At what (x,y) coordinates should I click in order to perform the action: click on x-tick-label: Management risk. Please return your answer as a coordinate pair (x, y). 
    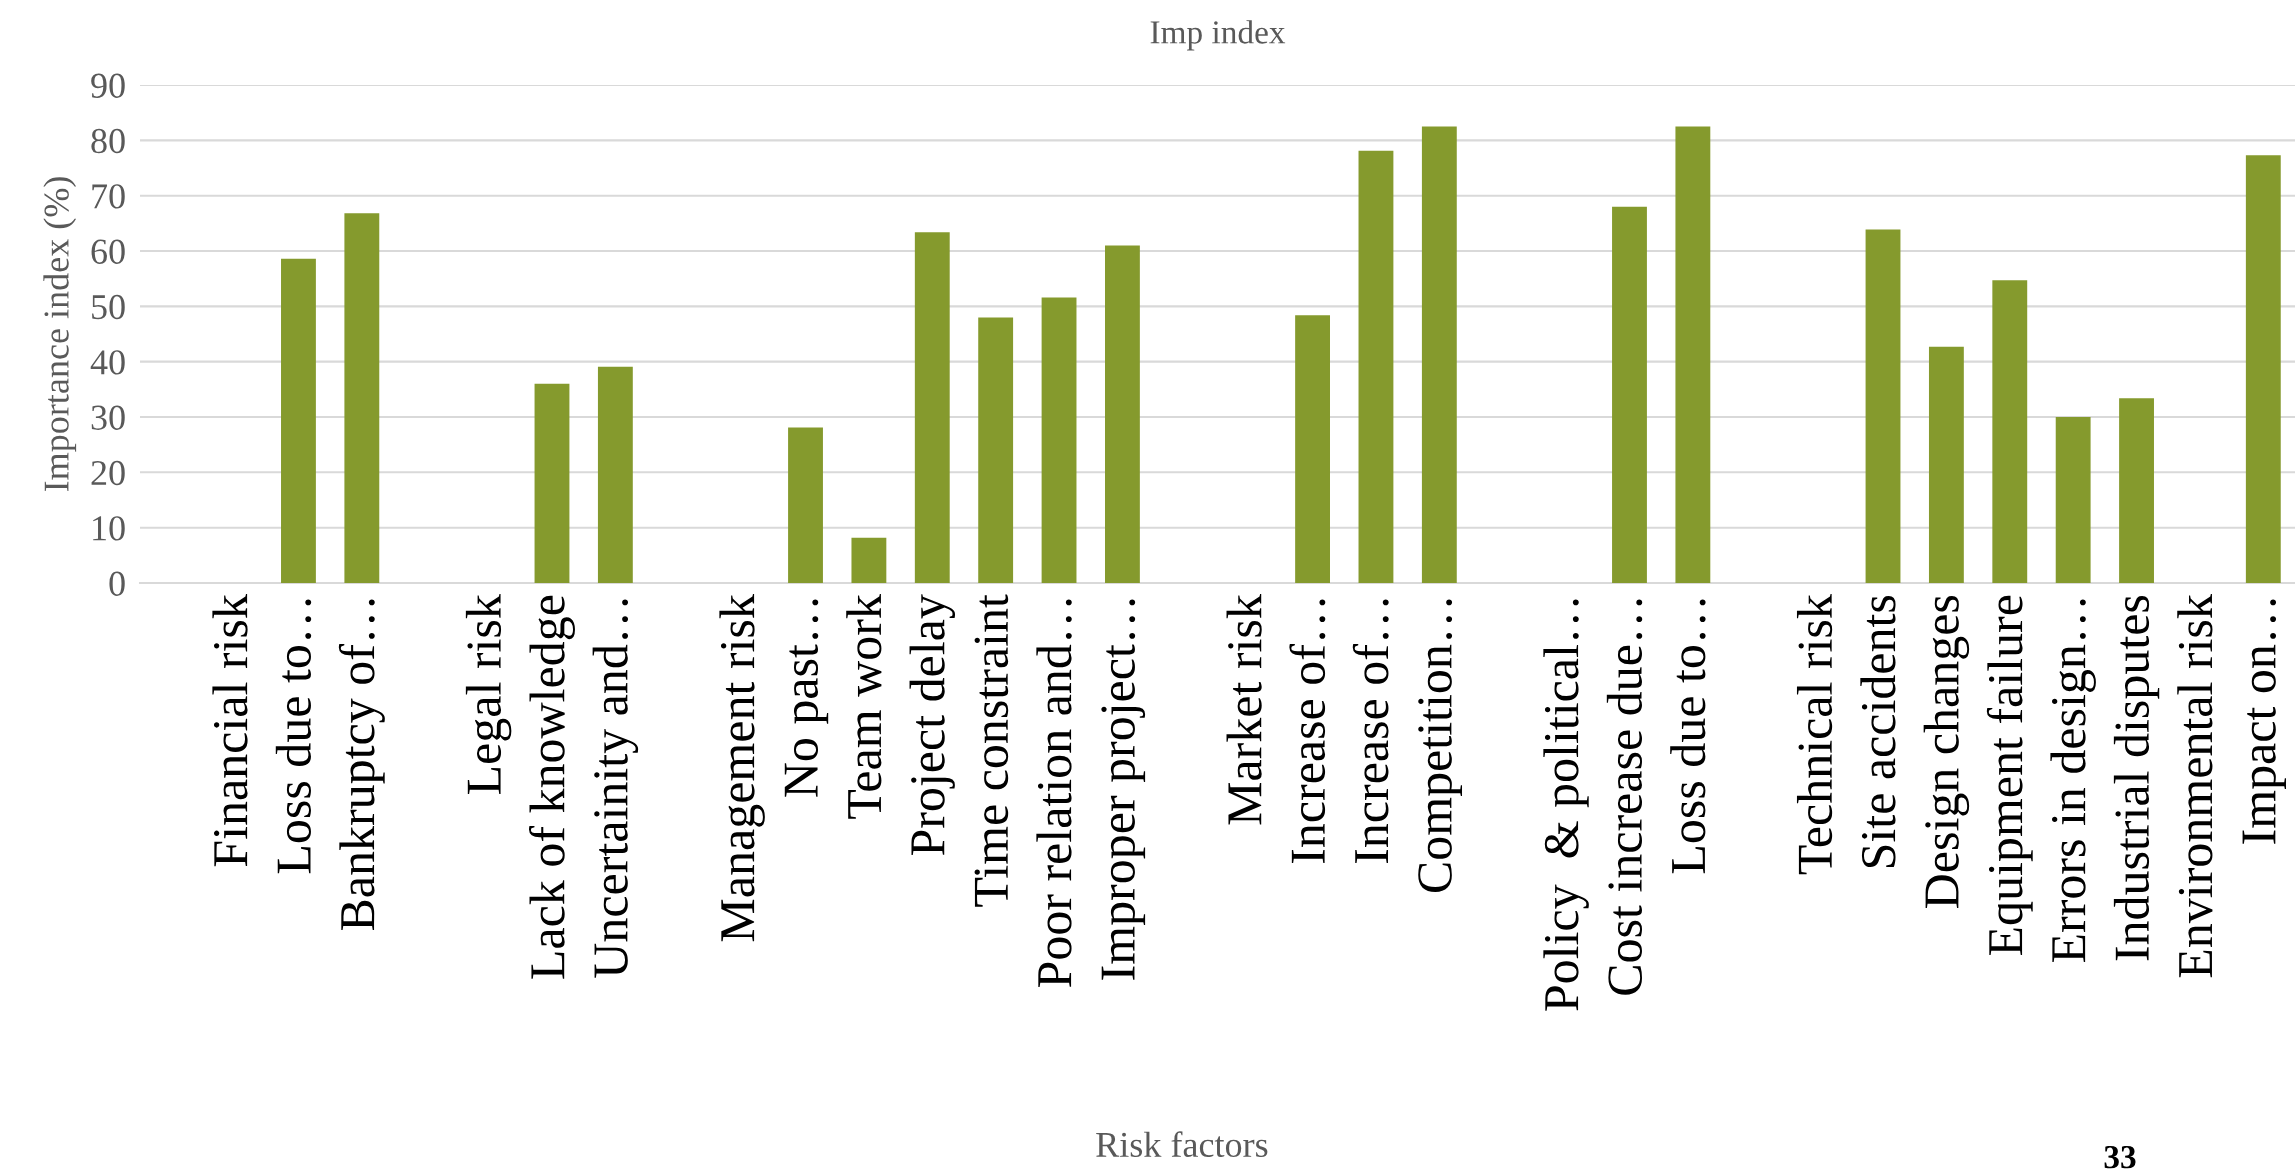
    Looking at the image, I should click on (742, 768).